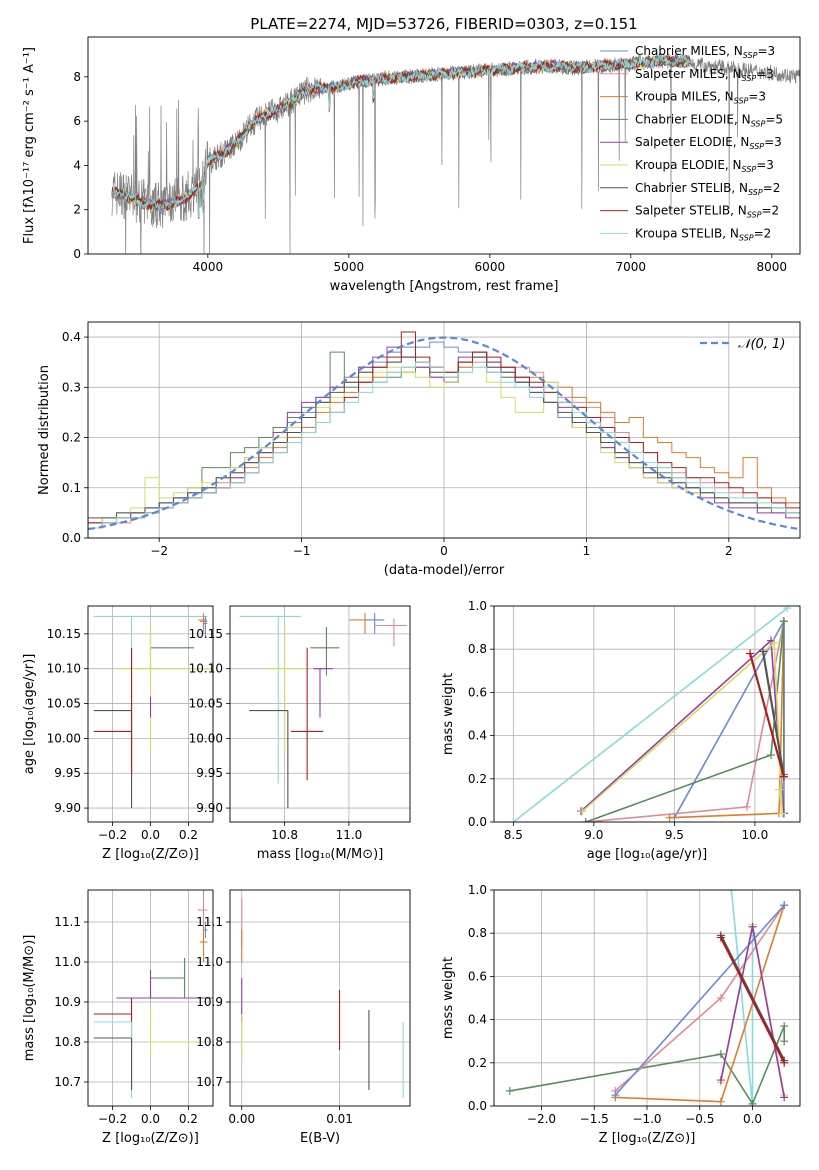  What do you see at coordinates (206, 634) in the screenshot?
I see `age-vs-mass-y-tick-label: 10.15` at bounding box center [206, 634].